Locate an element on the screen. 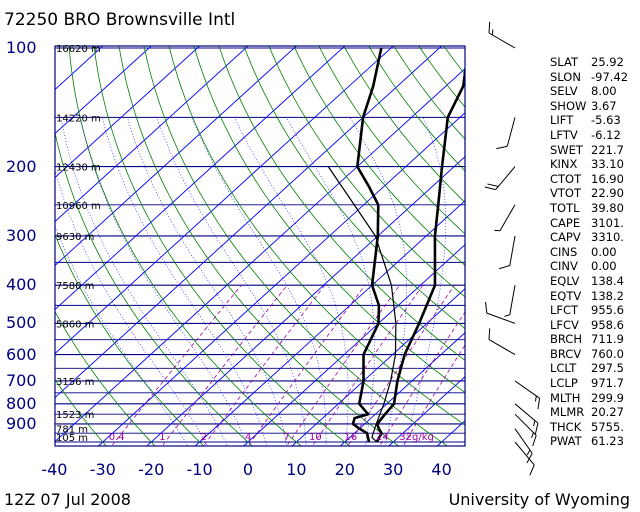 The height and width of the screenshot is (512, 640). temperature-tick-label: 20 is located at coordinates (344, 469).